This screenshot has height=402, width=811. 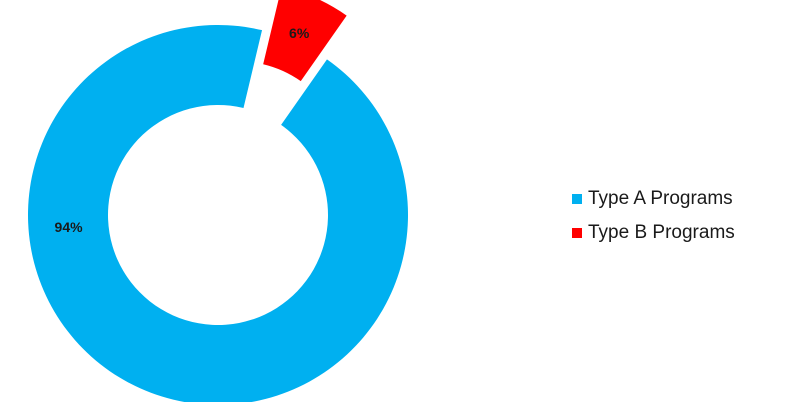 I want to click on legend-item-type-b: Type B Programs, so click(x=653, y=233).